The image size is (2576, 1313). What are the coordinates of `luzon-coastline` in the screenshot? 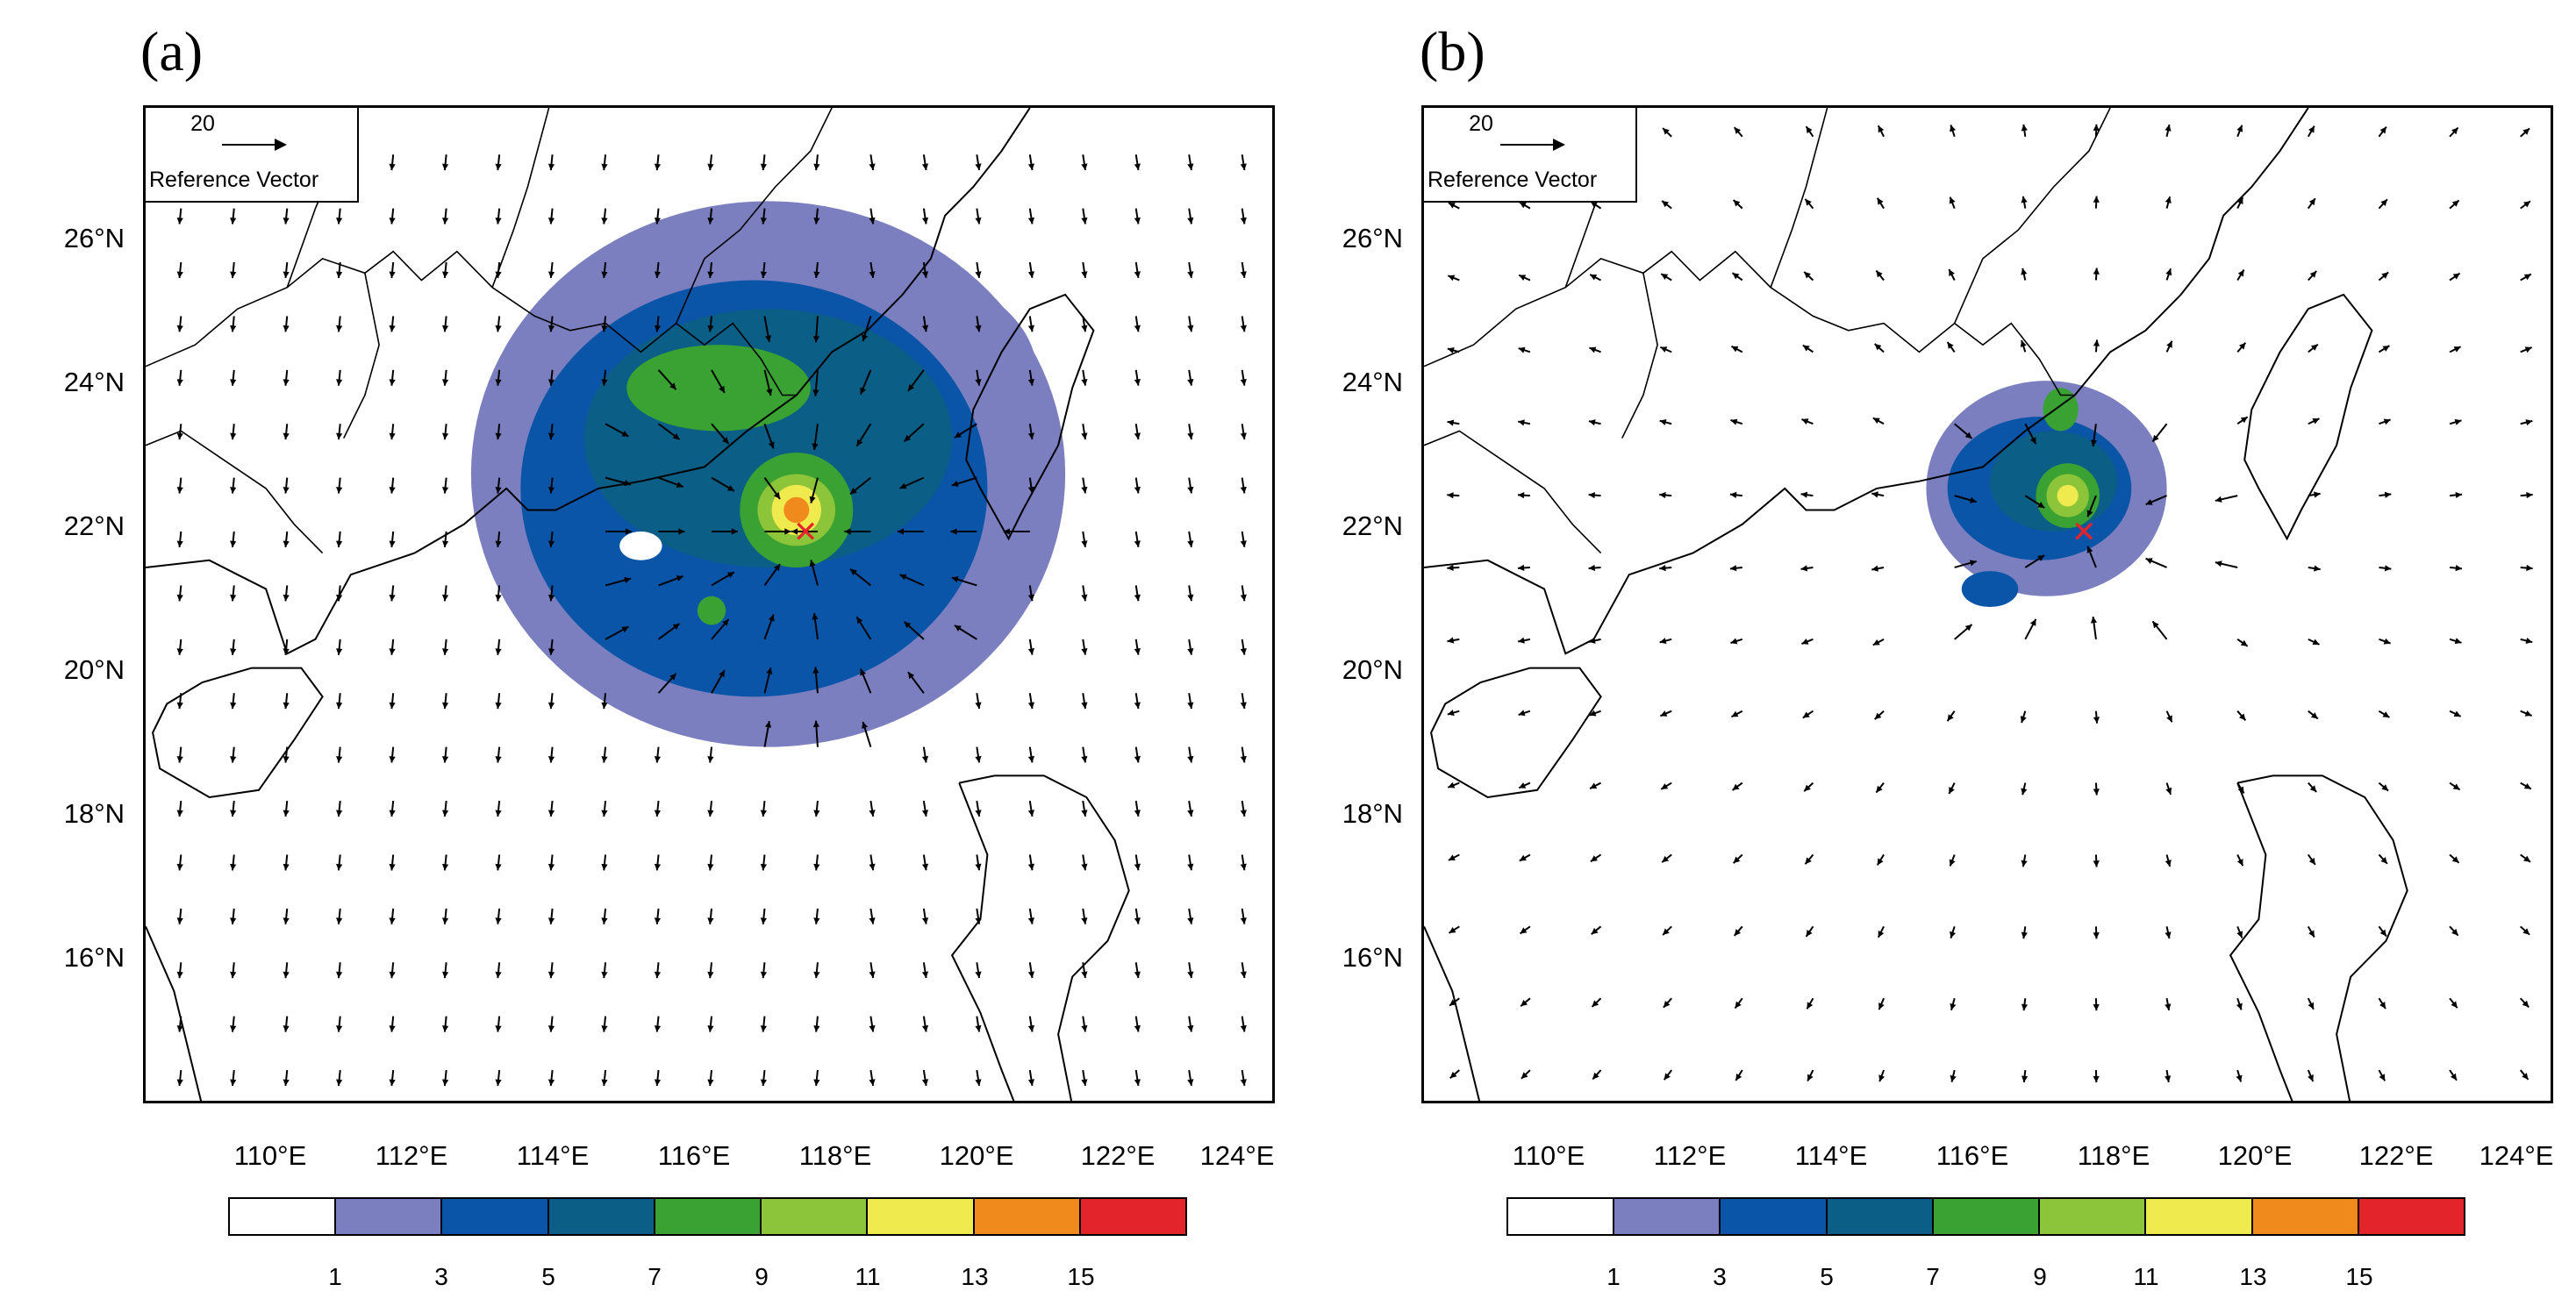 It's located at (2318, 937).